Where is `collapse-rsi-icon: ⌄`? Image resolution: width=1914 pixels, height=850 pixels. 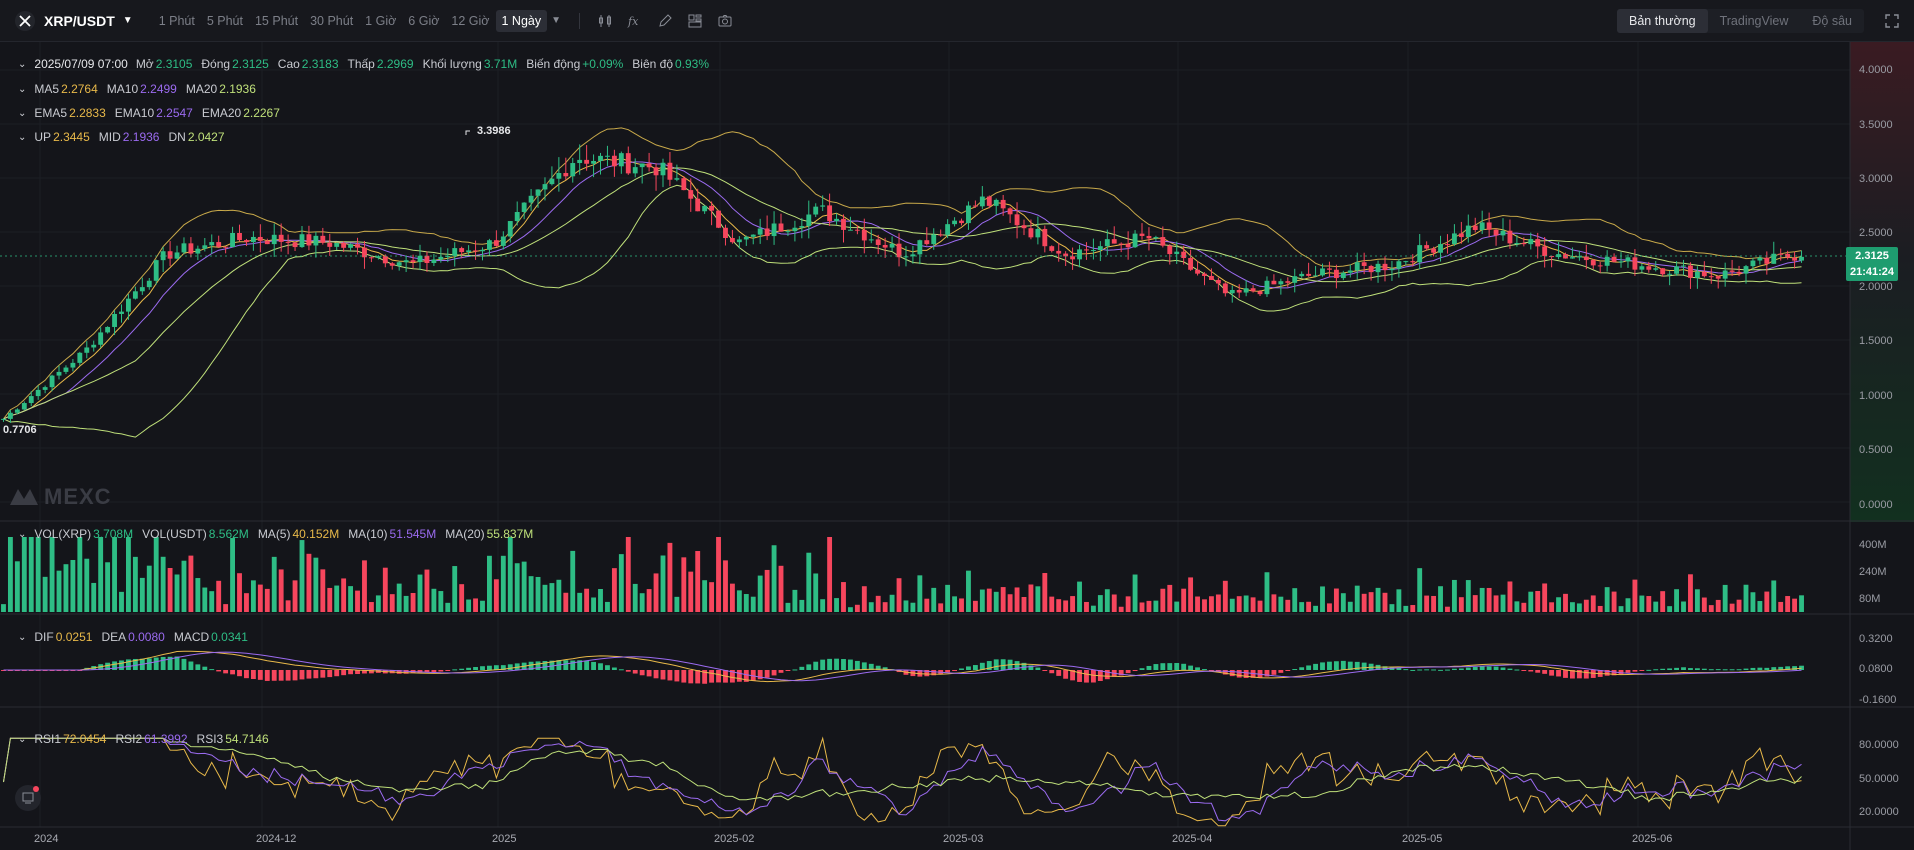
collapse-rsi-icon: ⌄ is located at coordinates (22, 739).